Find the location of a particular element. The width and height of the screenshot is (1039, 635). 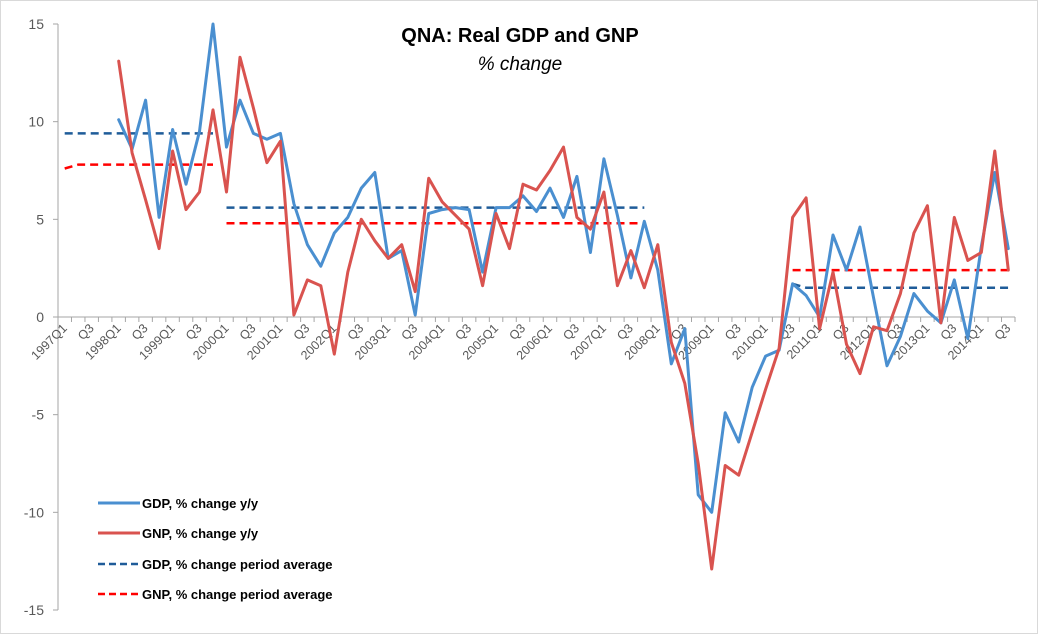

y-tick-label: 15 is located at coordinates (36, 24).